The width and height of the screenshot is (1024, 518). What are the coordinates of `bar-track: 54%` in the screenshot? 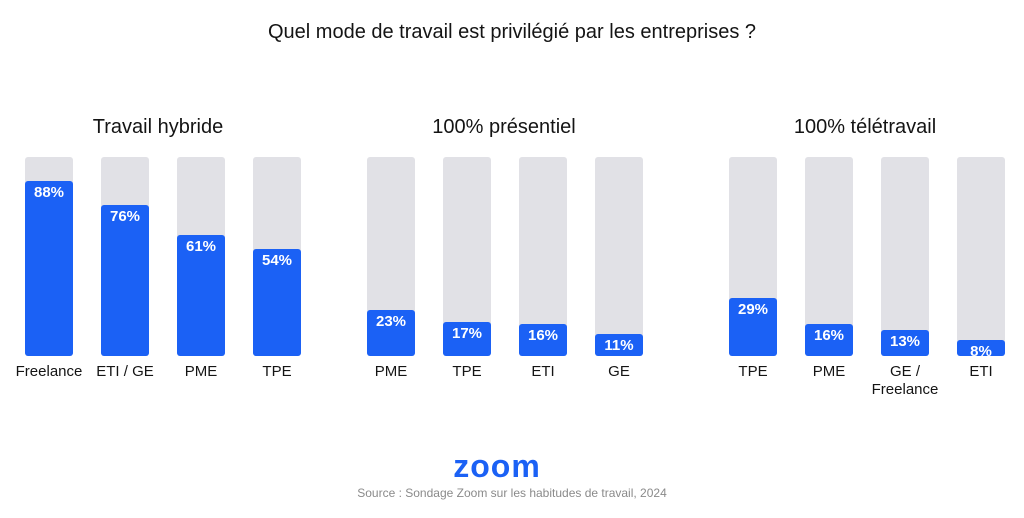 It's located at (277, 256).